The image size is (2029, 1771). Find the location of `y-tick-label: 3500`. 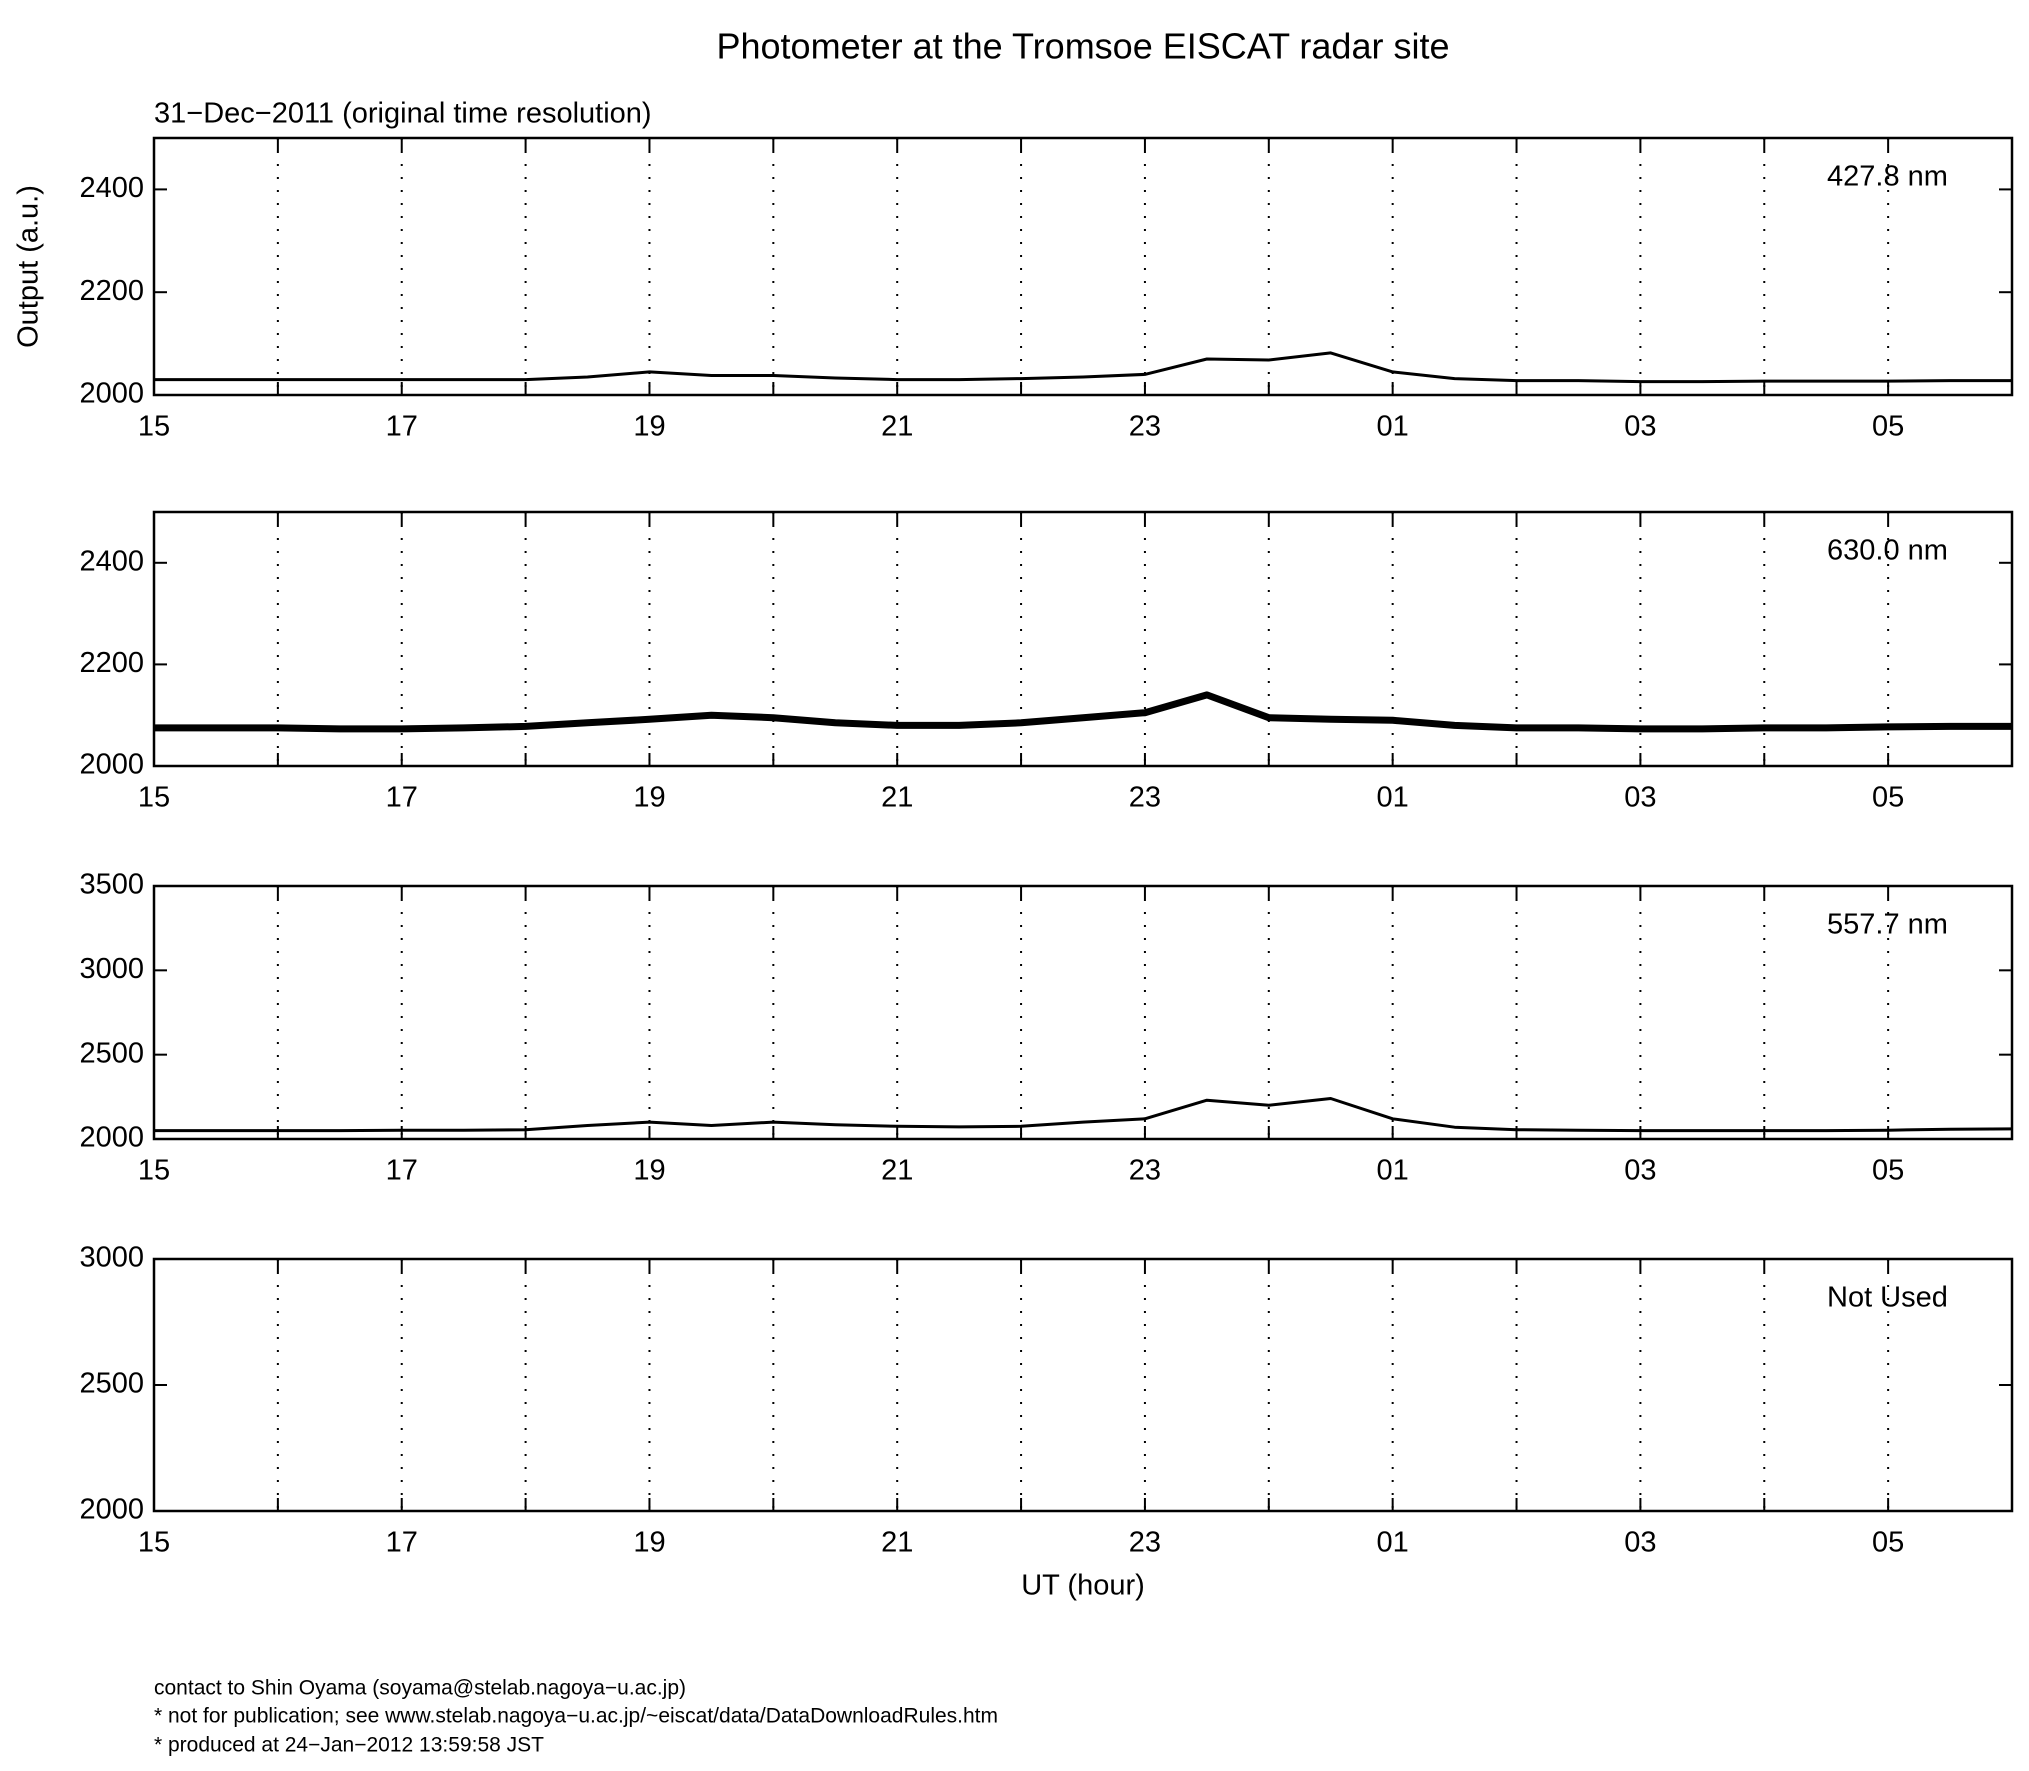

y-tick-label: 3500 is located at coordinates (111, 885).